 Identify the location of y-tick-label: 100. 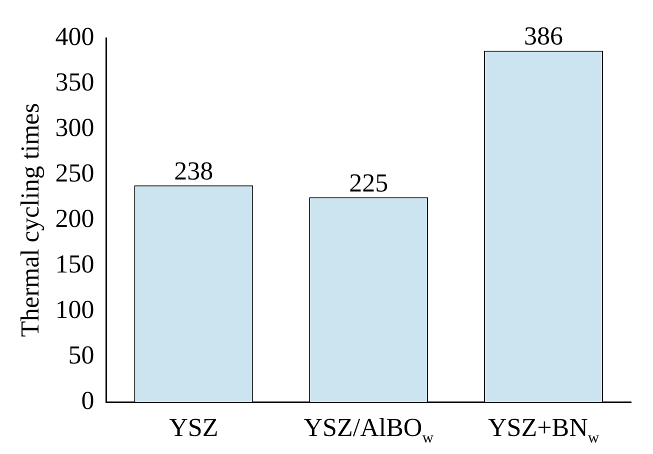
(74, 309).